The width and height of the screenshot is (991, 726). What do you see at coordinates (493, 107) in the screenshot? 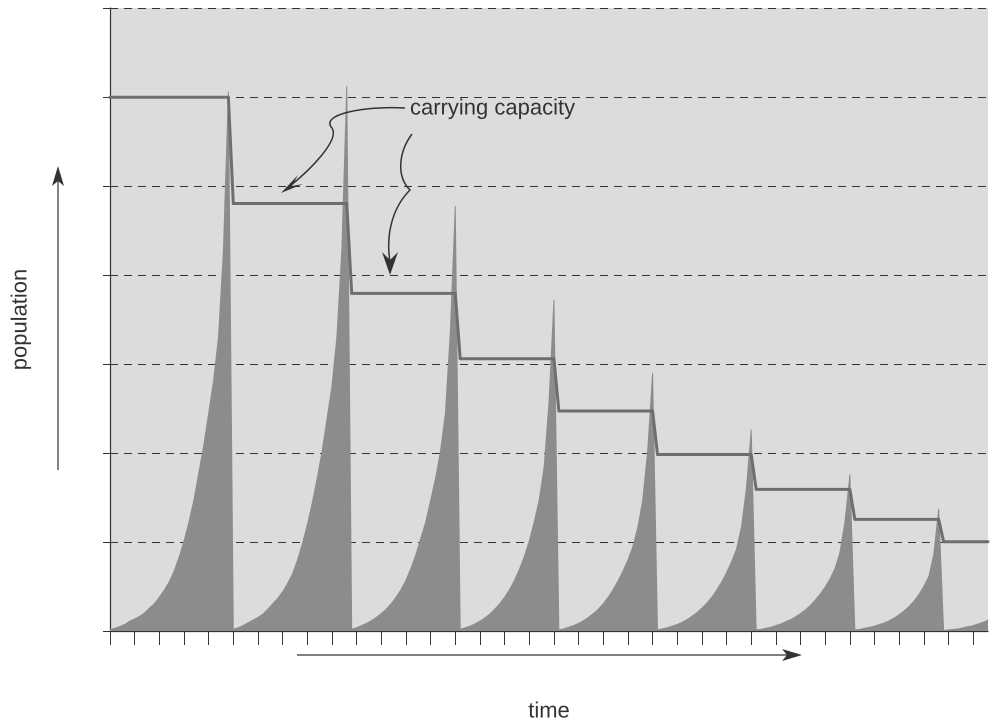
I see `text: carrying capacity` at bounding box center [493, 107].